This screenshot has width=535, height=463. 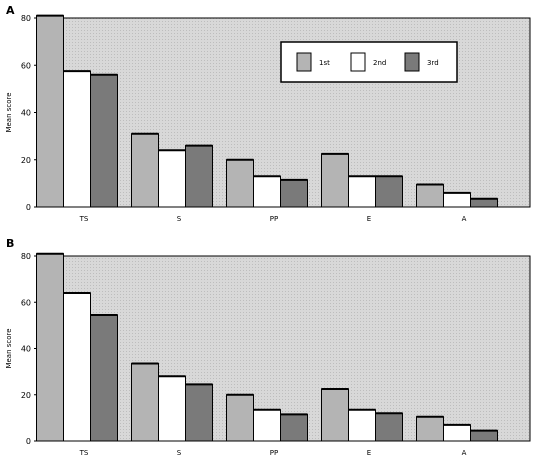 I want to click on legend-swatch-3rd, so click(x=412, y=62).